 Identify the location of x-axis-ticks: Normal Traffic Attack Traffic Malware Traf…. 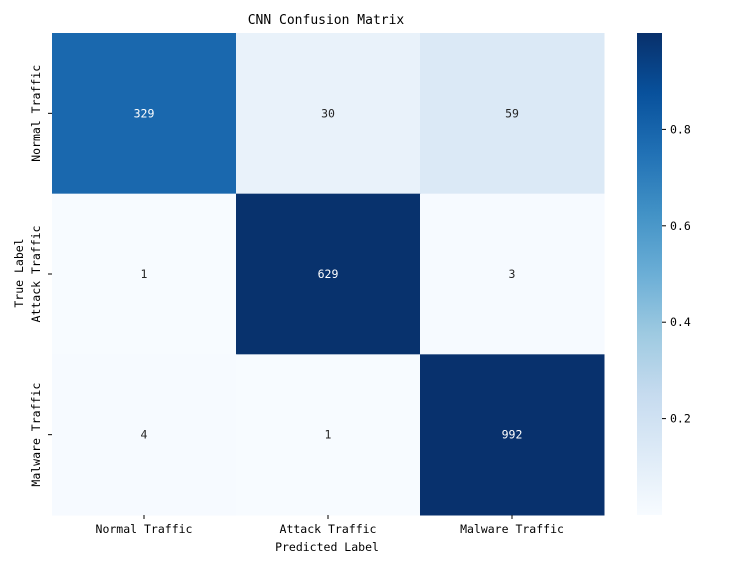
(330, 525).